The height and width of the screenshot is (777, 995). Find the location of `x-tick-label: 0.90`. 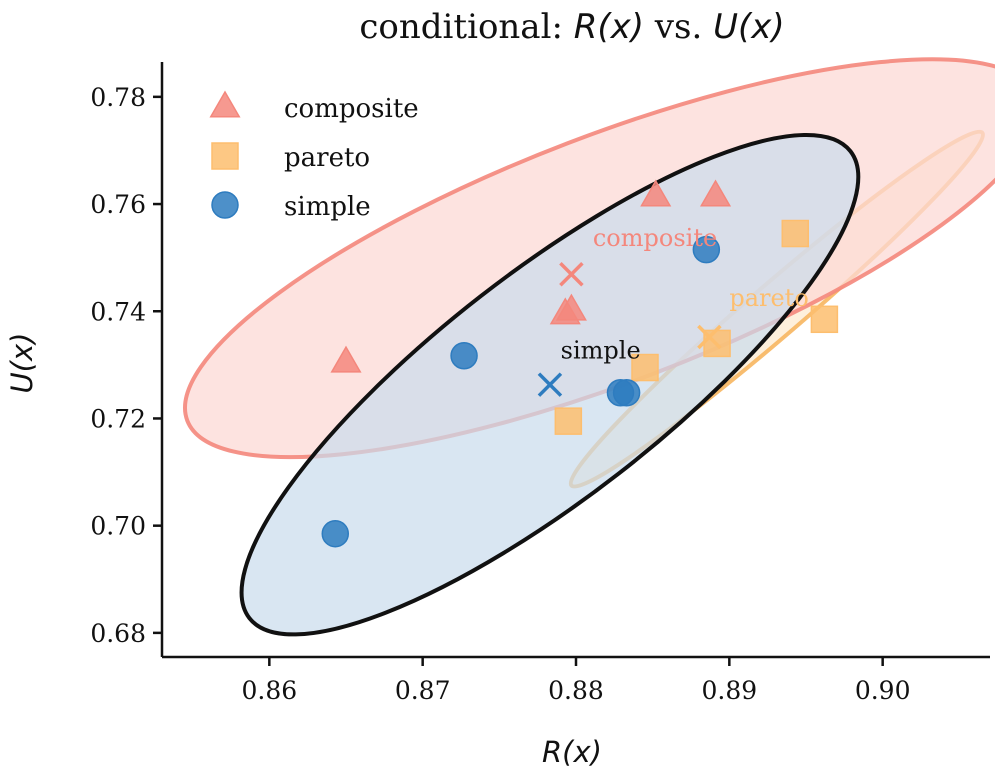

x-tick-label: 0.90 is located at coordinates (883, 690).